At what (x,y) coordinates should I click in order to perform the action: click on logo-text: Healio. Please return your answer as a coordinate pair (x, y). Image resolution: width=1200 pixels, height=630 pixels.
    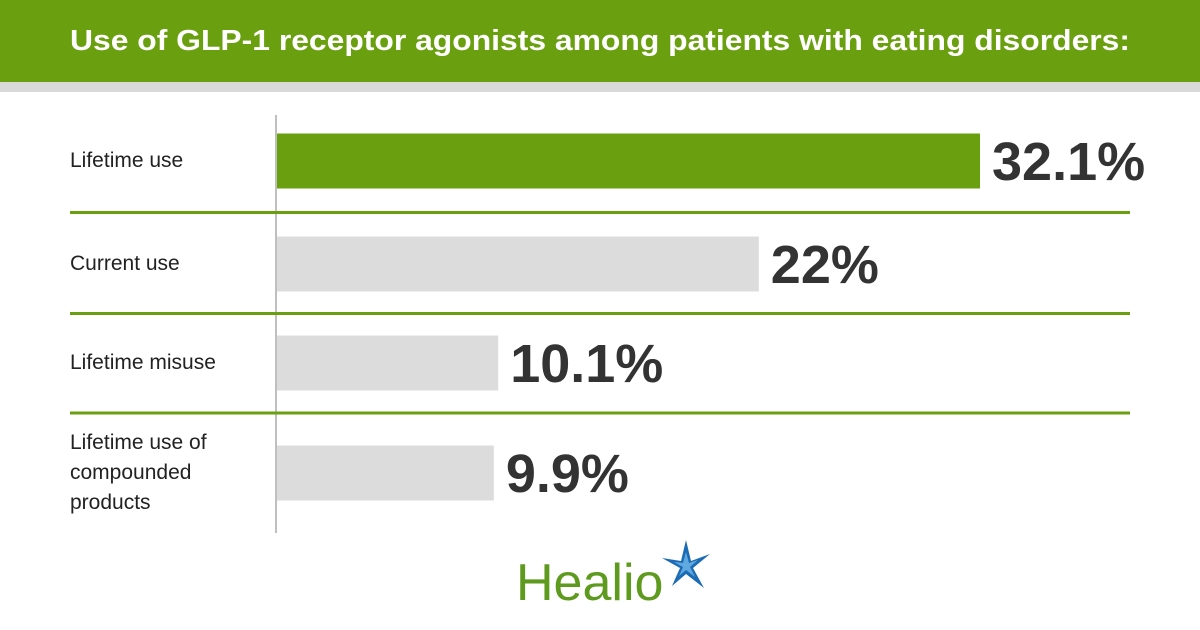
    Looking at the image, I should click on (589, 583).